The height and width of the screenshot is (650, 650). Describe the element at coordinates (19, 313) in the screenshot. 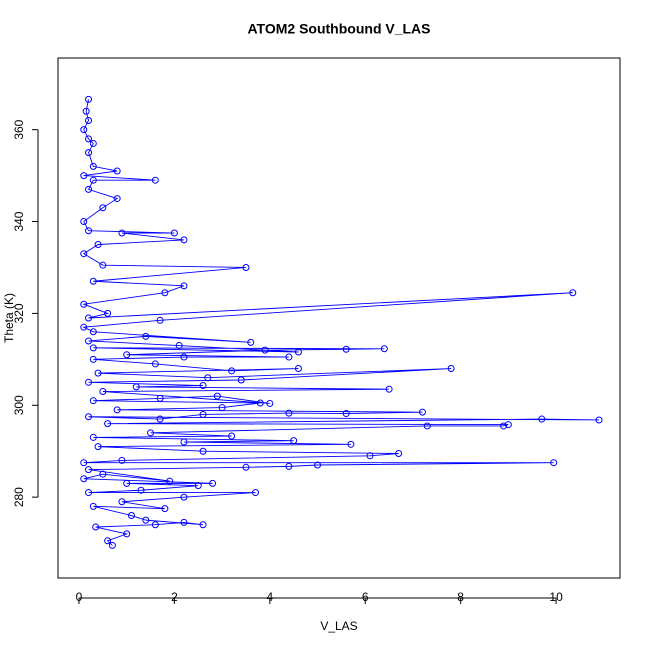

I see `y-tick-label: 320` at that location.